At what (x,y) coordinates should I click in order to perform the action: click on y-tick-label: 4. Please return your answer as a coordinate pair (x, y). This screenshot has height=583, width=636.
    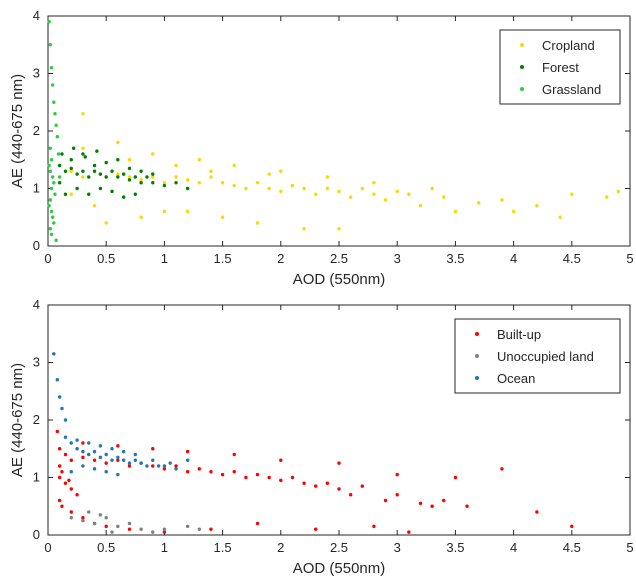
    Looking at the image, I should click on (36, 304).